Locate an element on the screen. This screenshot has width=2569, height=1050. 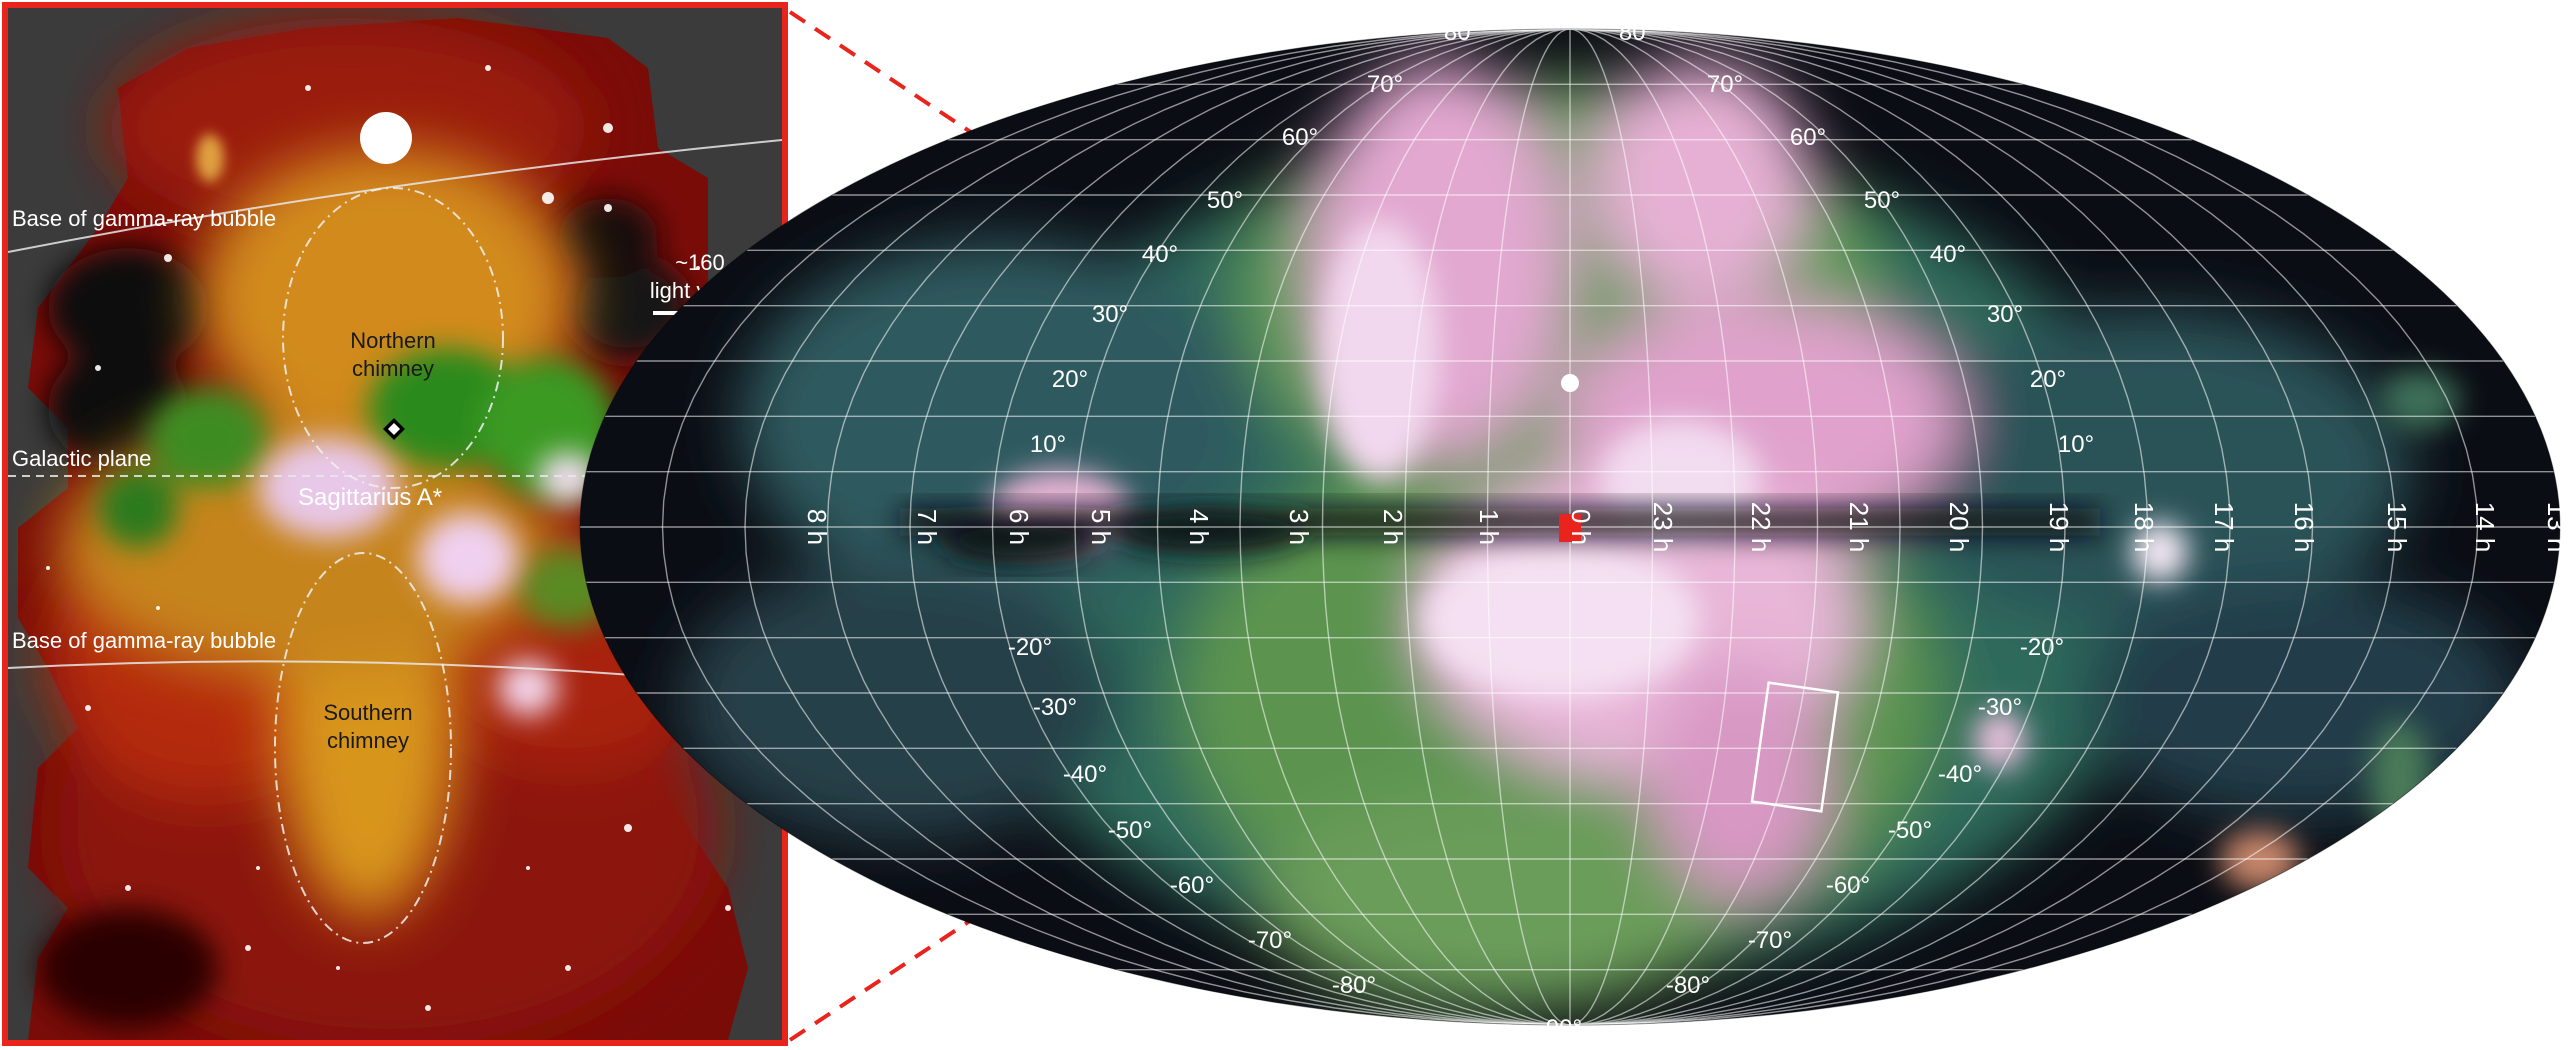
region-box is located at coordinates (1795, 747).